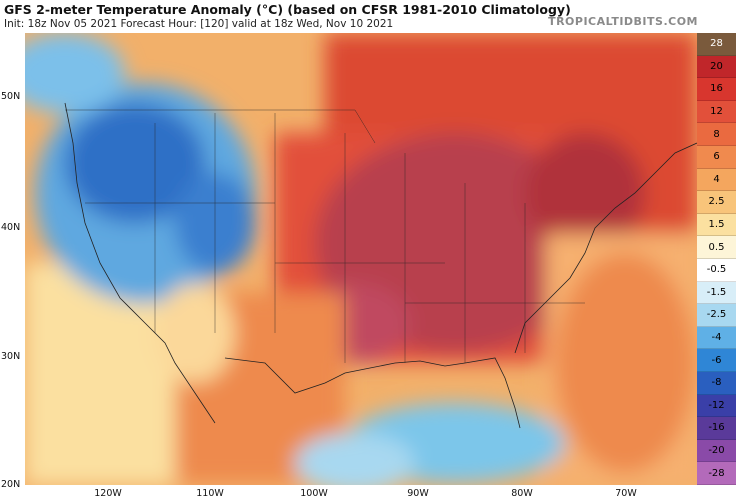 The image size is (736, 500). Describe the element at coordinates (623, 21) in the screenshot. I see `brand-watermark: TROPICALTIDBITS.COM` at that location.